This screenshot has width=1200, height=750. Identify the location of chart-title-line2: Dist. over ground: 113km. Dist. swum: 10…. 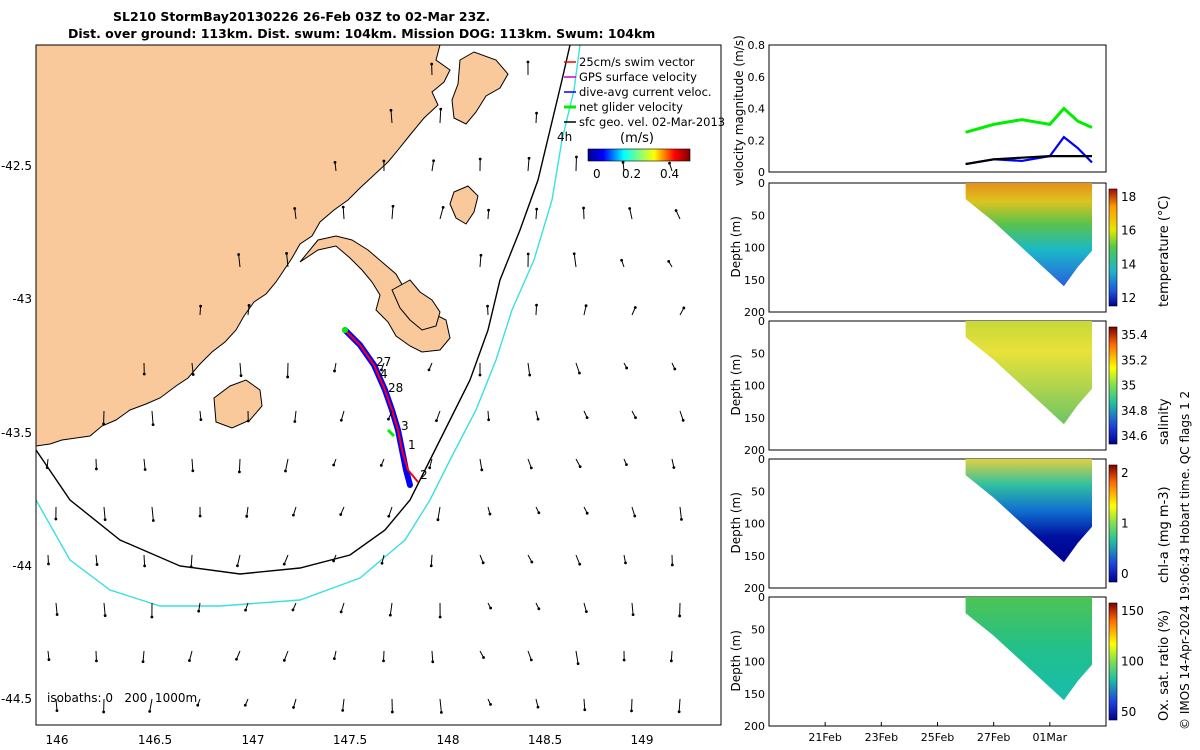
(362, 33).